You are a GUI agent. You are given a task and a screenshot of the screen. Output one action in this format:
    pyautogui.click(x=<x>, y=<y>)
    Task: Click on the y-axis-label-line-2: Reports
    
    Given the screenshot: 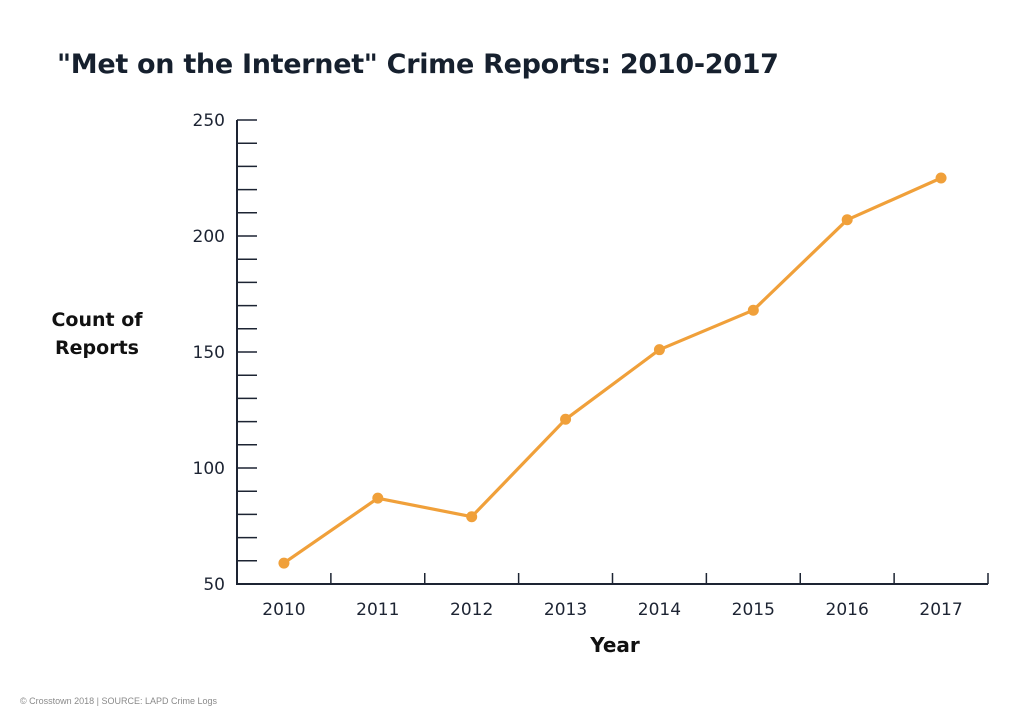 What is the action you would take?
    pyautogui.click(x=97, y=348)
    